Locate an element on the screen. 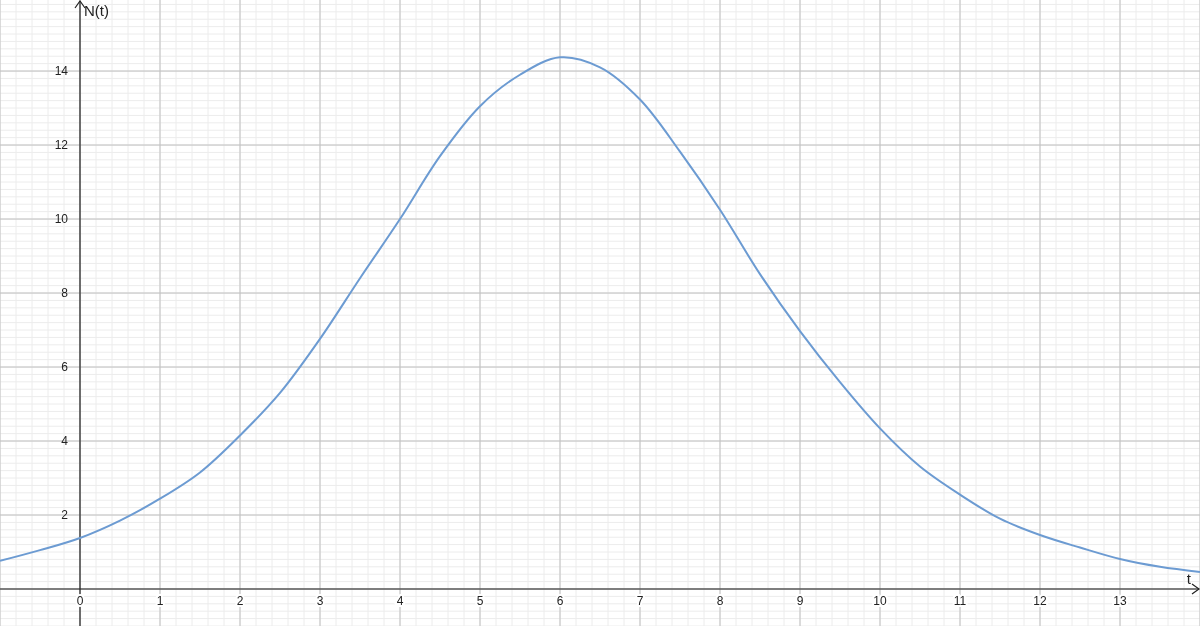 This screenshot has width=1200, height=626. x-tick-label: 11 is located at coordinates (960, 601).